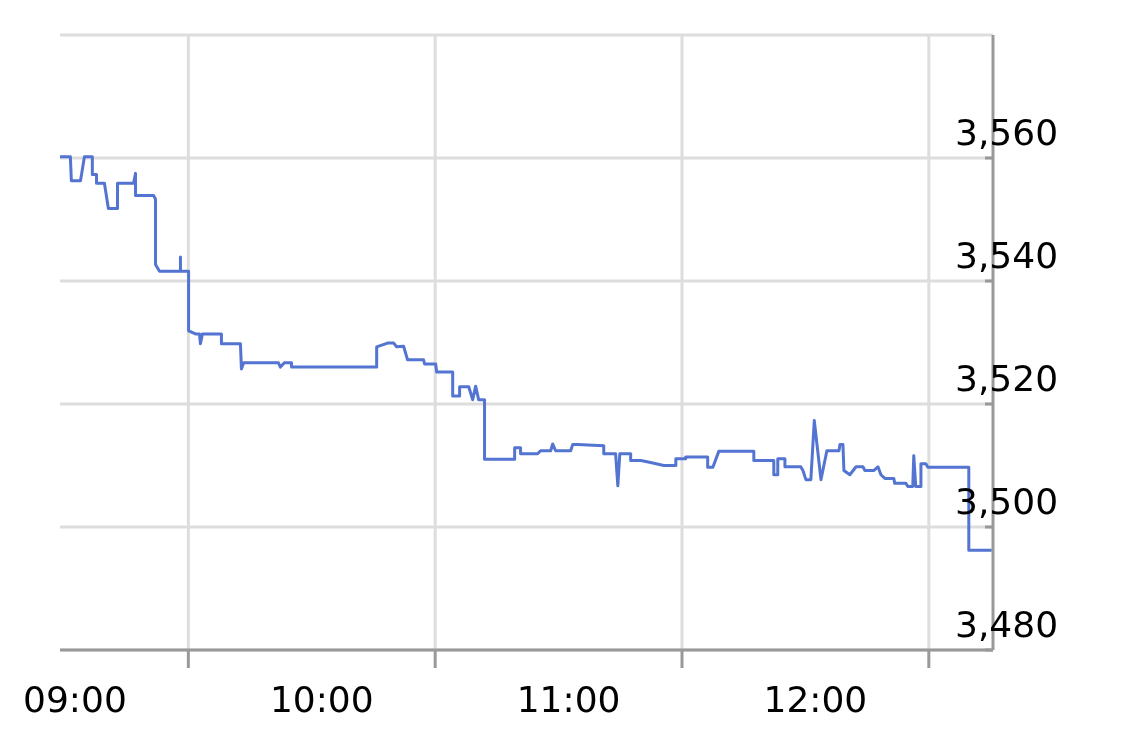 This screenshot has width=1143, height=745. What do you see at coordinates (1007, 255) in the screenshot?
I see `y-tick-label: 3,540` at bounding box center [1007, 255].